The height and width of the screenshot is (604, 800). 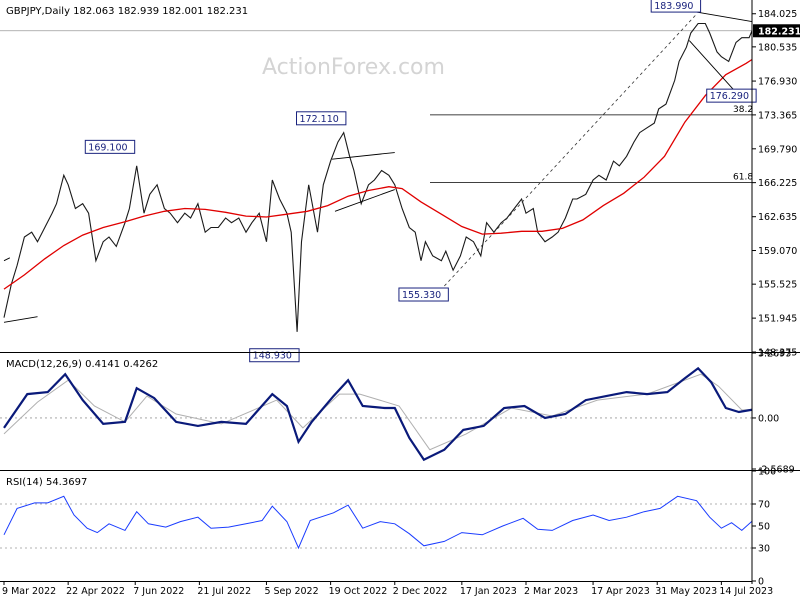 I want to click on y-tick-label: 70, so click(x=764, y=505).